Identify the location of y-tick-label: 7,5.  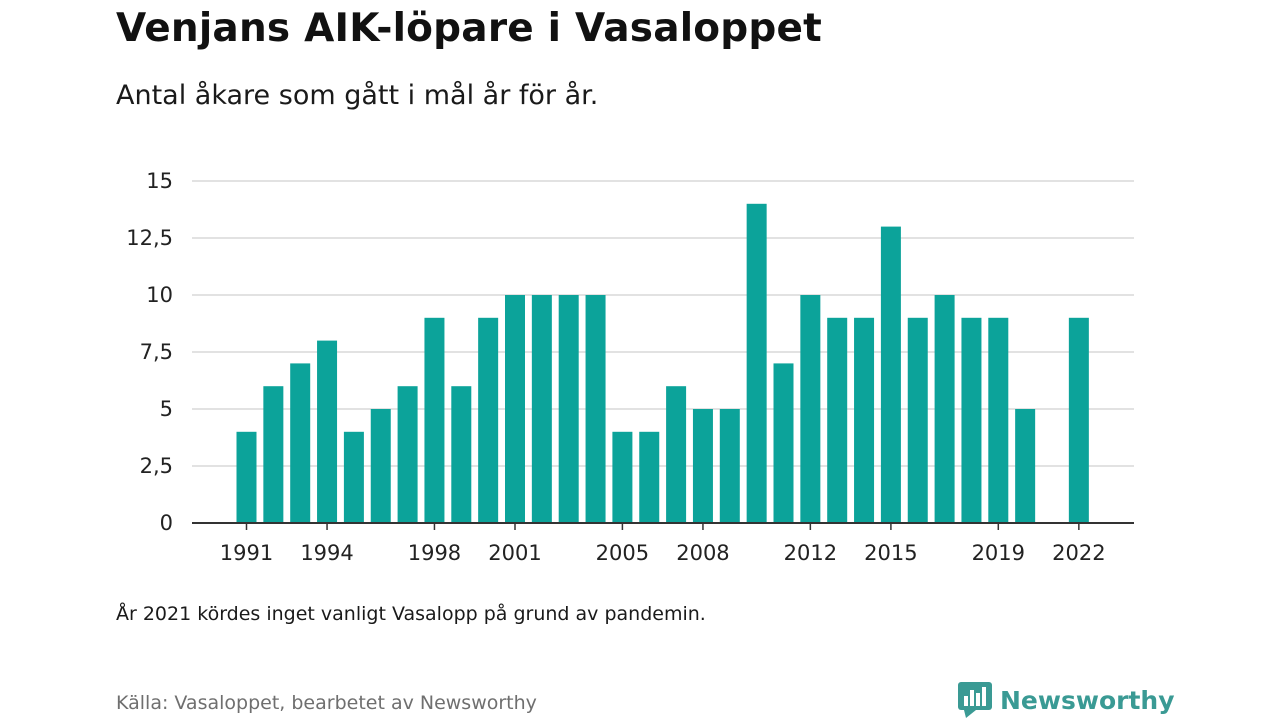
(156, 352).